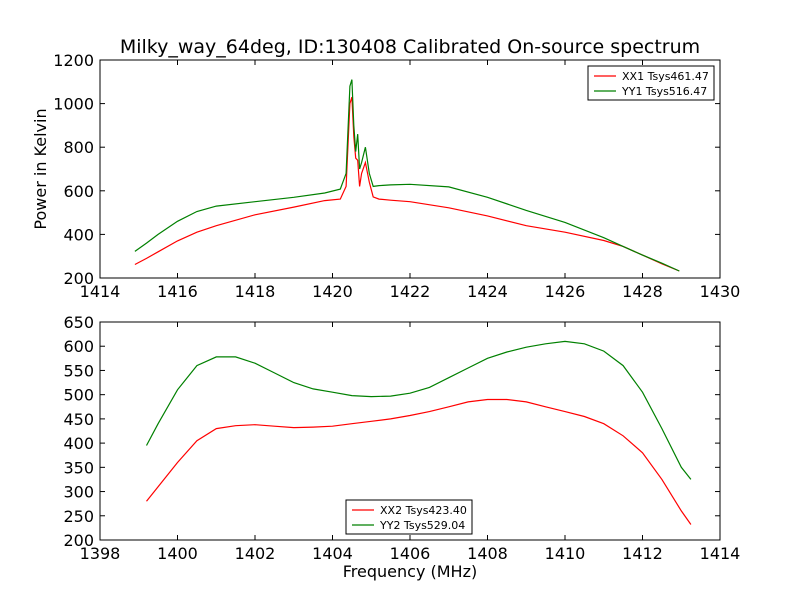 This screenshot has width=800, height=604. Describe the element at coordinates (78, 370) in the screenshot. I see `y-tick-label: 550` at that location.